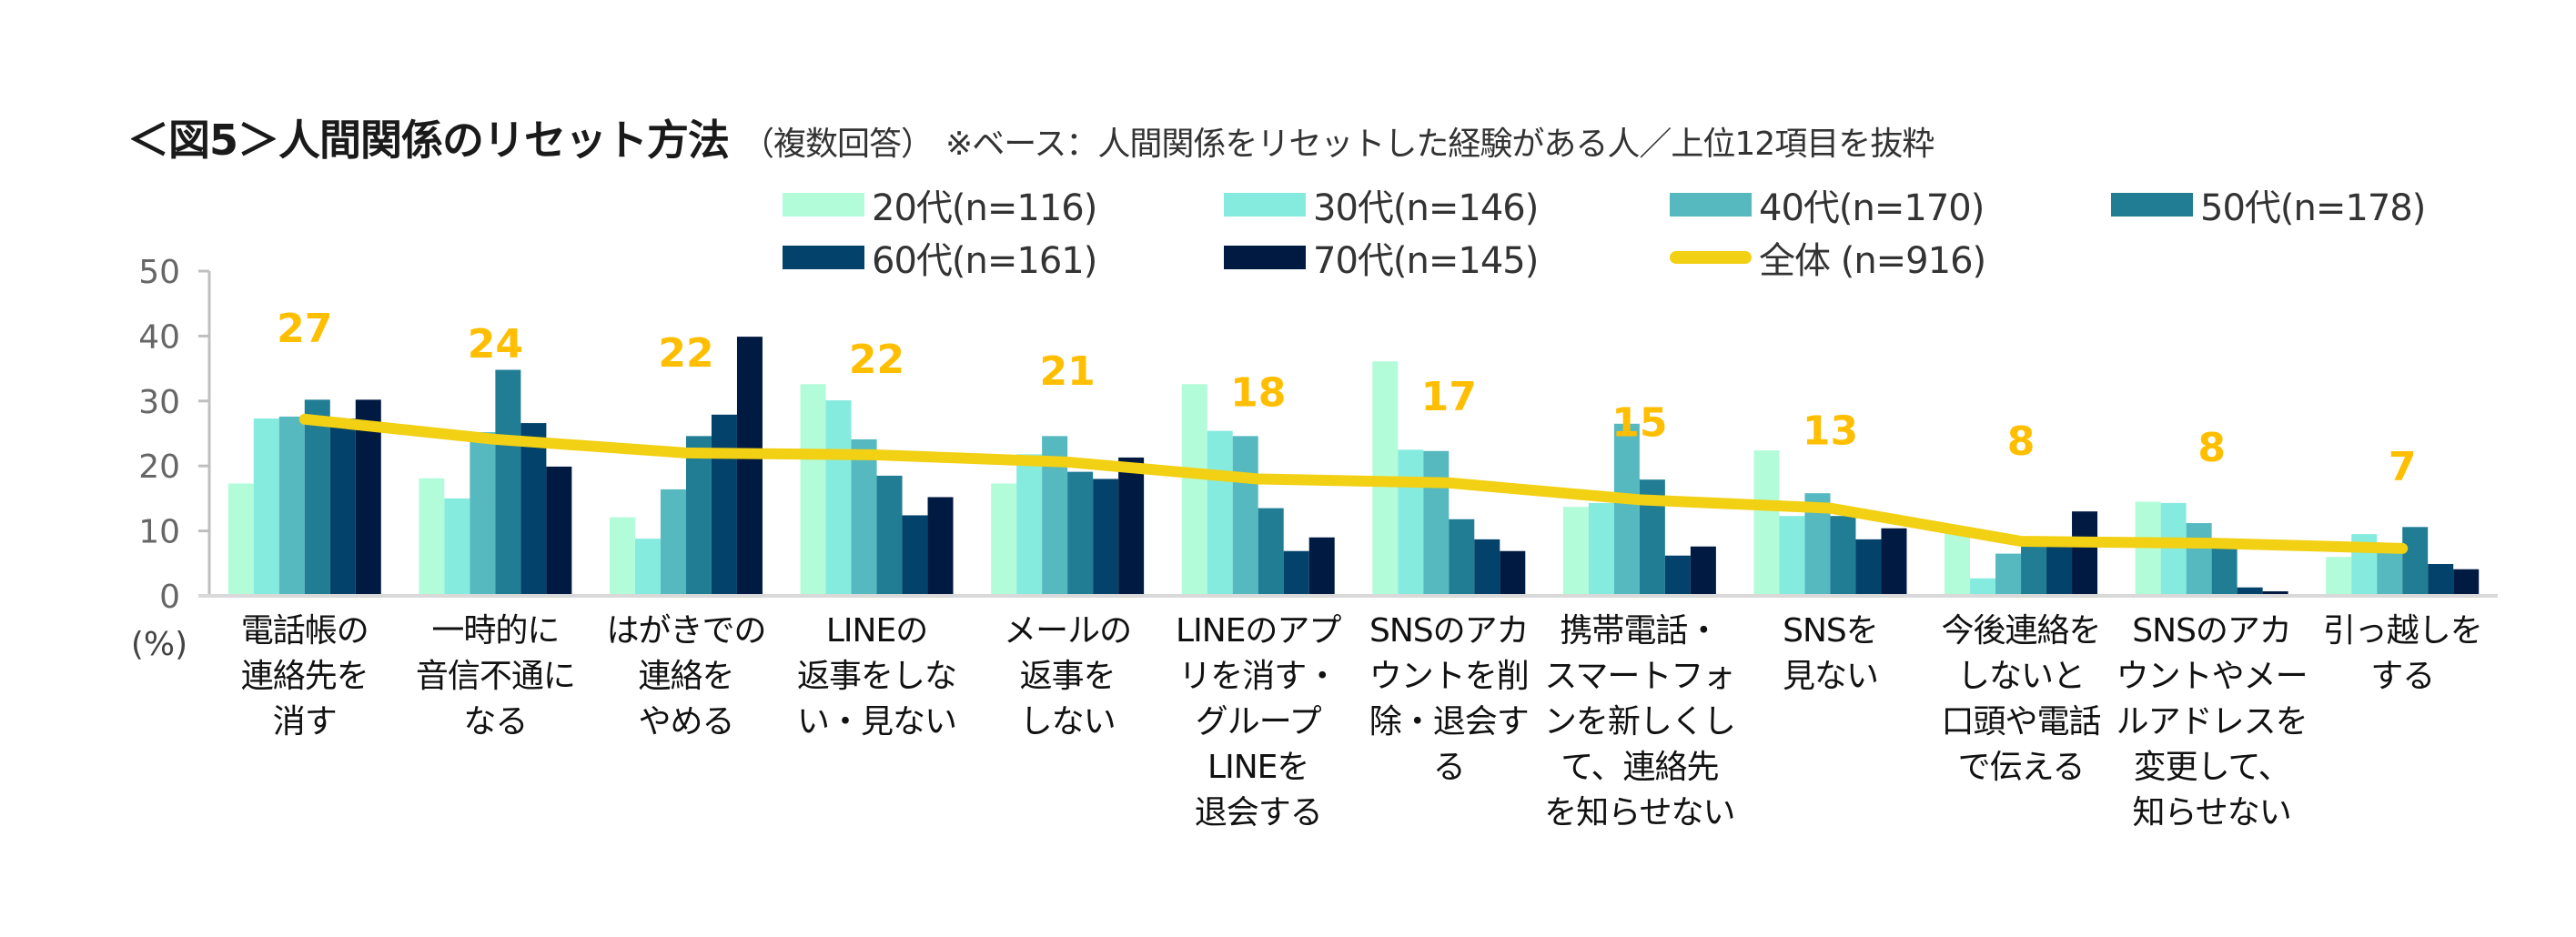 This screenshot has width=2576, height=937. I want to click on legend-item: 40代(n=170), so click(1827, 205).